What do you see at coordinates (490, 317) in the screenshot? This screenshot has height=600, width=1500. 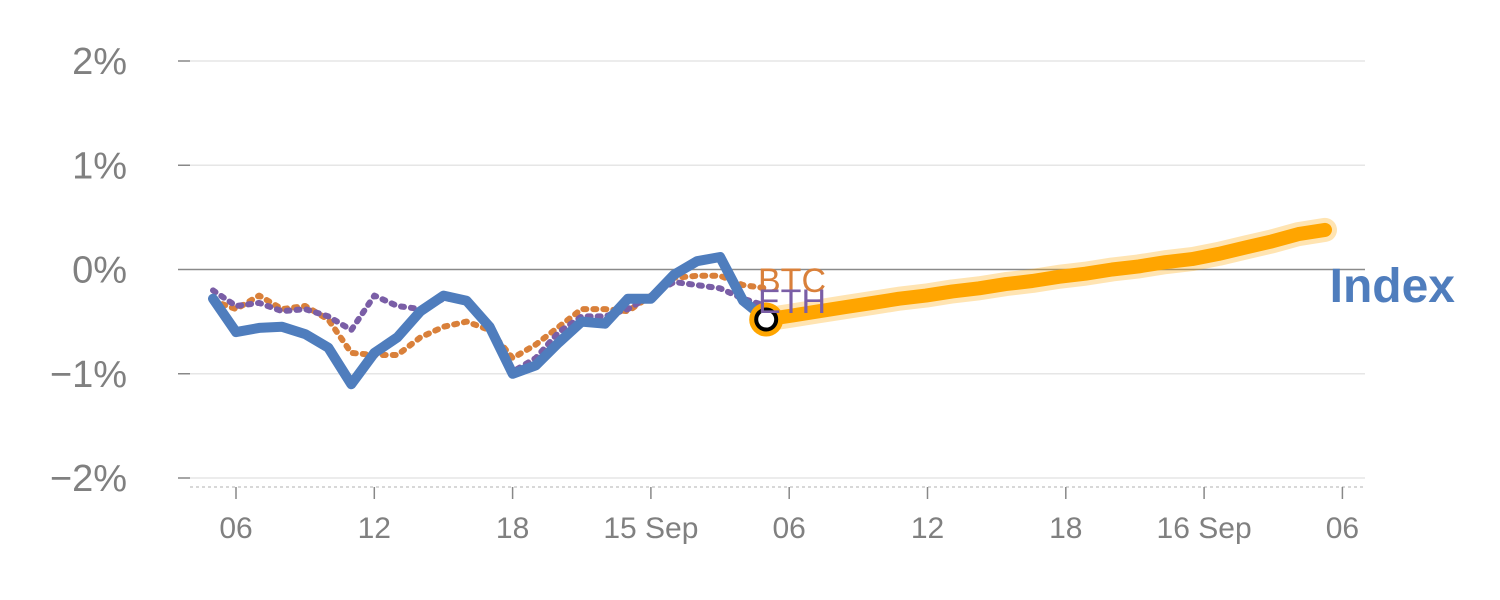 I see `series-line-btc` at bounding box center [490, 317].